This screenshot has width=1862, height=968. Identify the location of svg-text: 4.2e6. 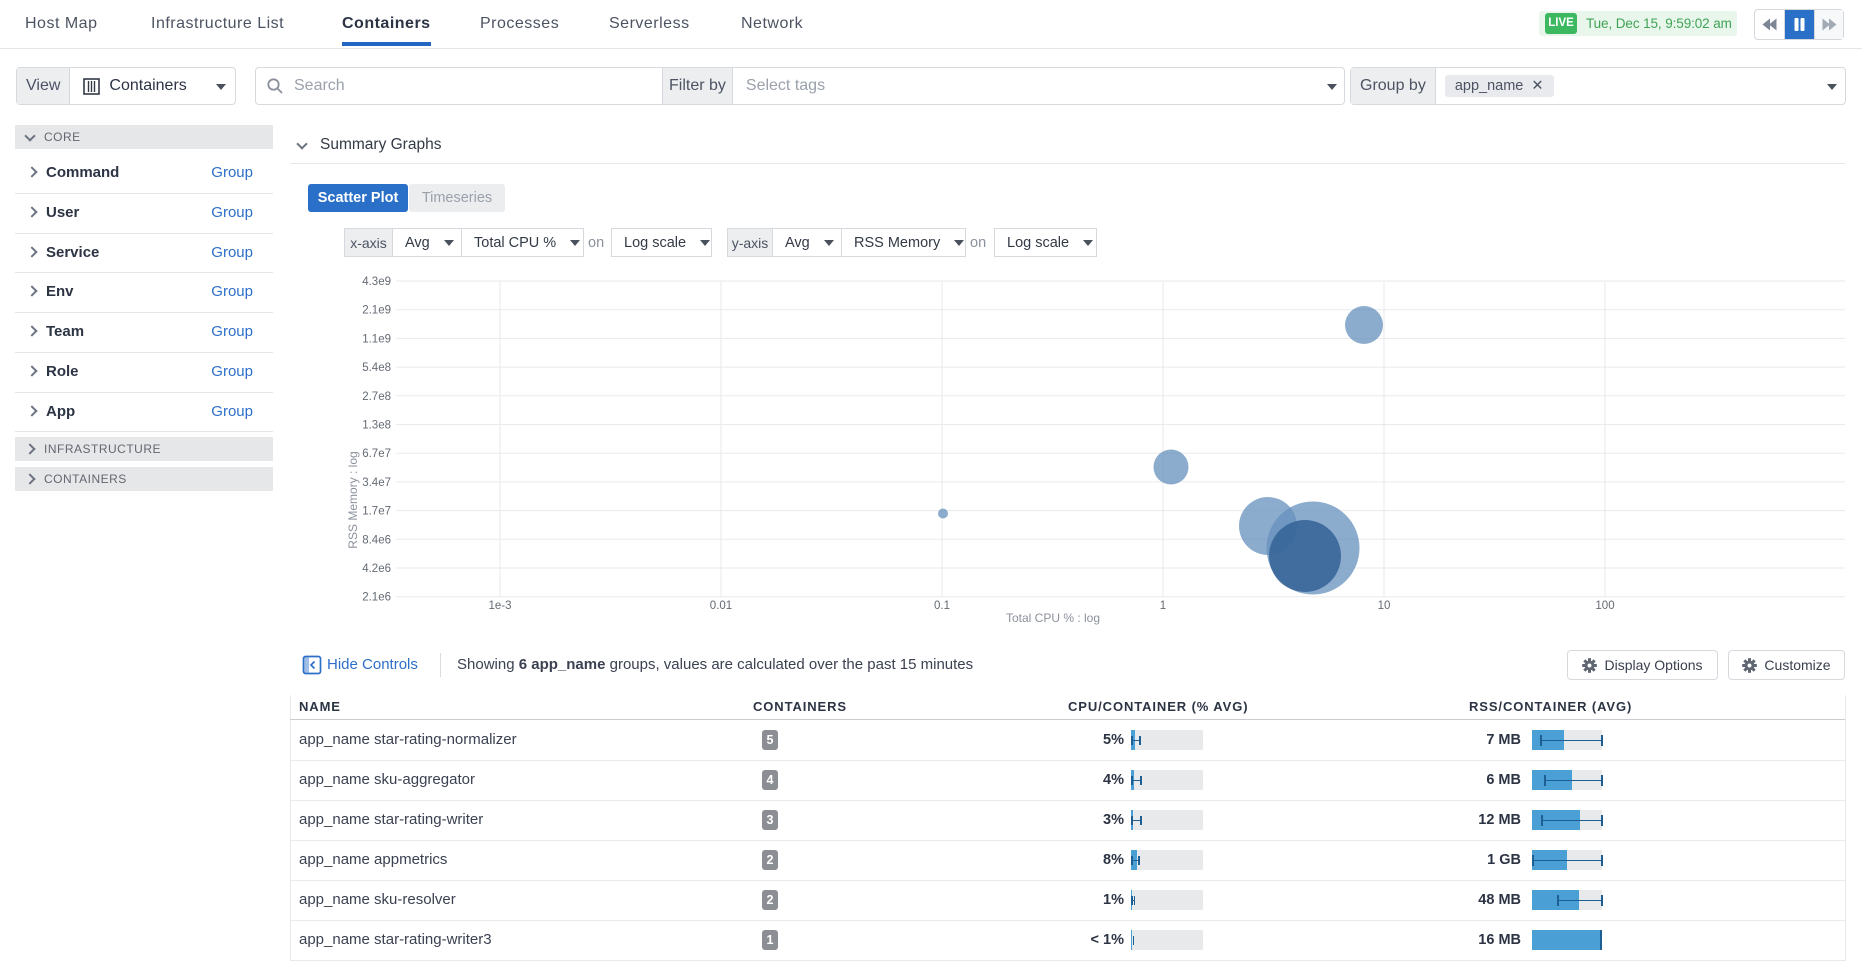
(376, 569).